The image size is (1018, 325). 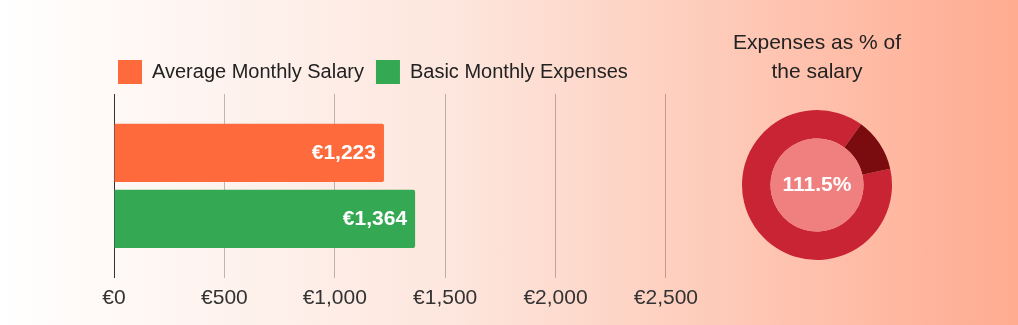 I want to click on text: 111.5%, so click(x=817, y=183).